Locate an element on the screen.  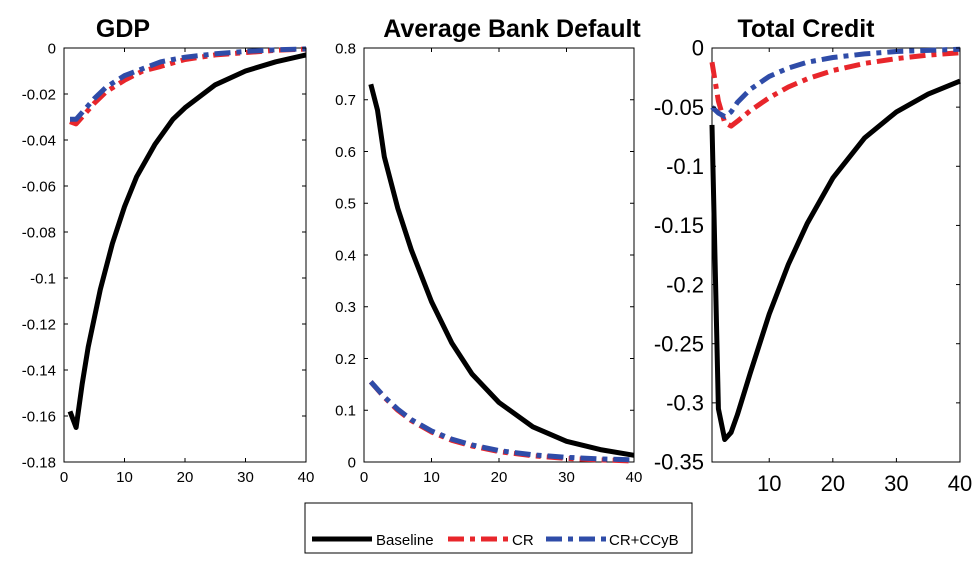
series-line-cr is located at coordinates (835, 89).